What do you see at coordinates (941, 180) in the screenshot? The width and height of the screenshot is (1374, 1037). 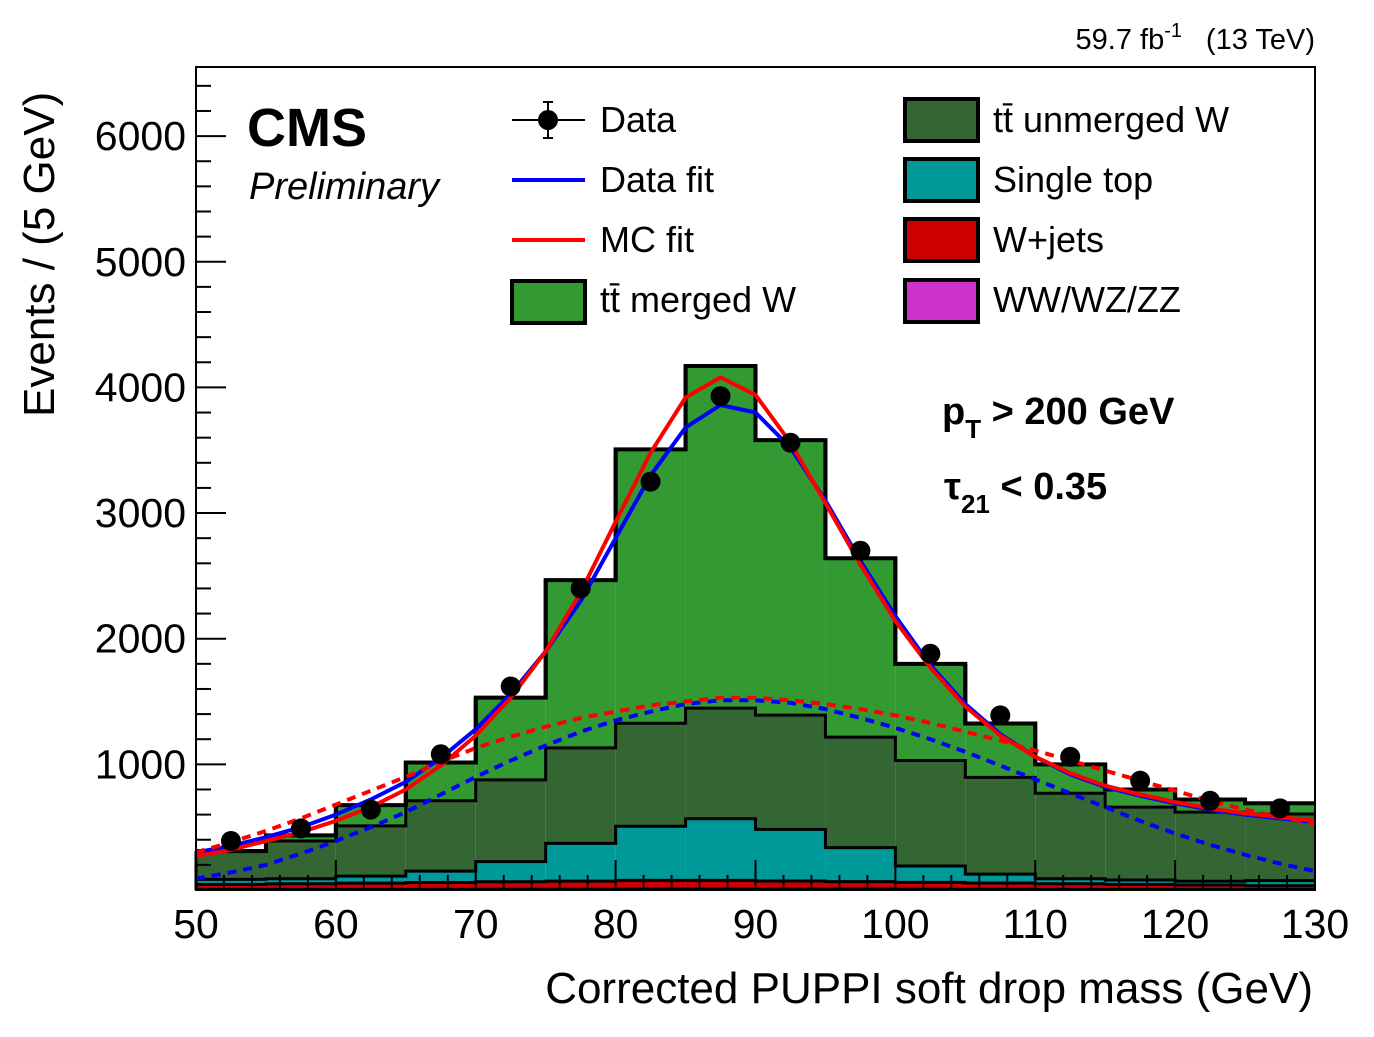 I see `legend-single-top-swatch` at bounding box center [941, 180].